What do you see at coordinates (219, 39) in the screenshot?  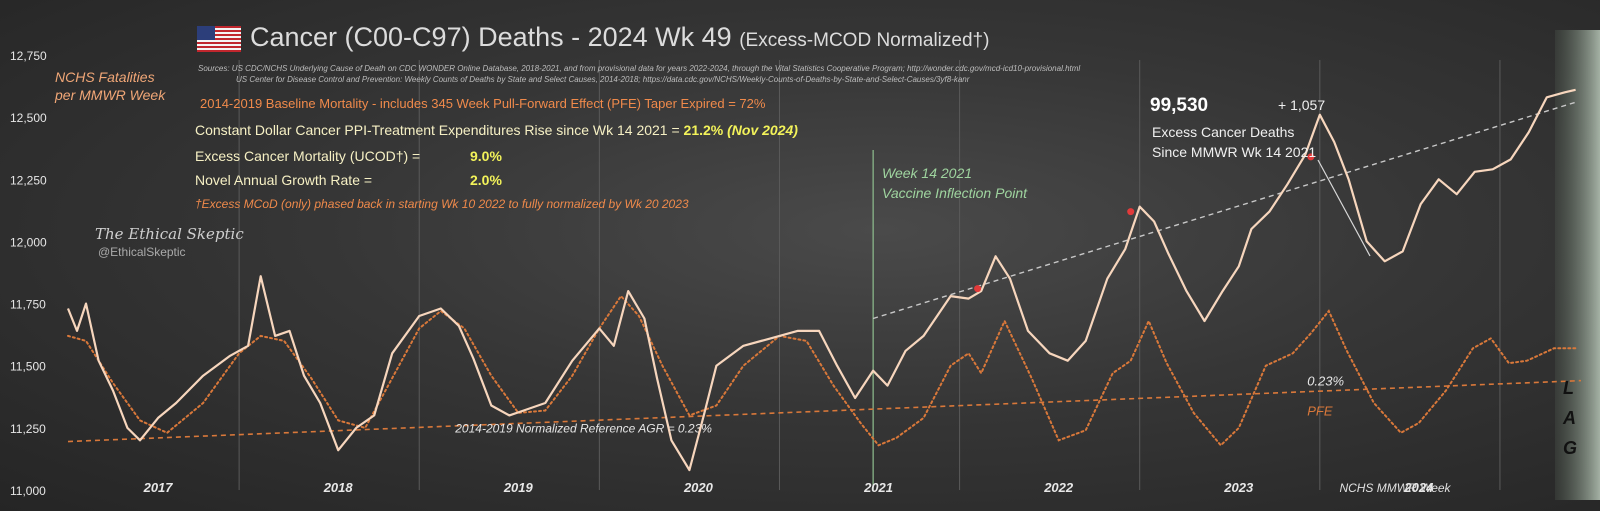 I see `us-flag-icon` at bounding box center [219, 39].